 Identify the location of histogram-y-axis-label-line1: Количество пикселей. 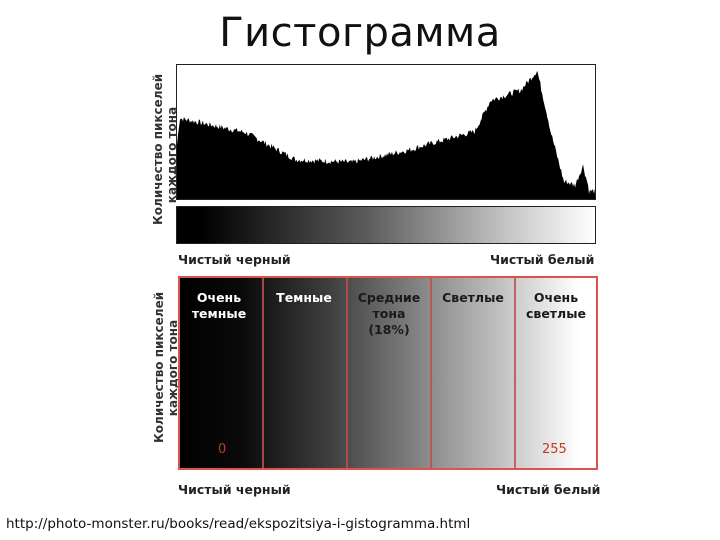
(158, 149).